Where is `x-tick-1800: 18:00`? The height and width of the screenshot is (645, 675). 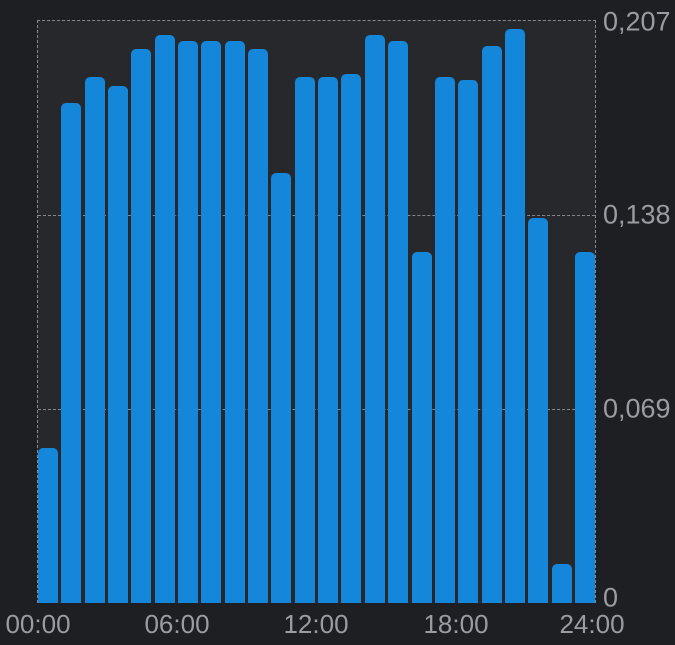 x-tick-1800: 18:00 is located at coordinates (456, 624).